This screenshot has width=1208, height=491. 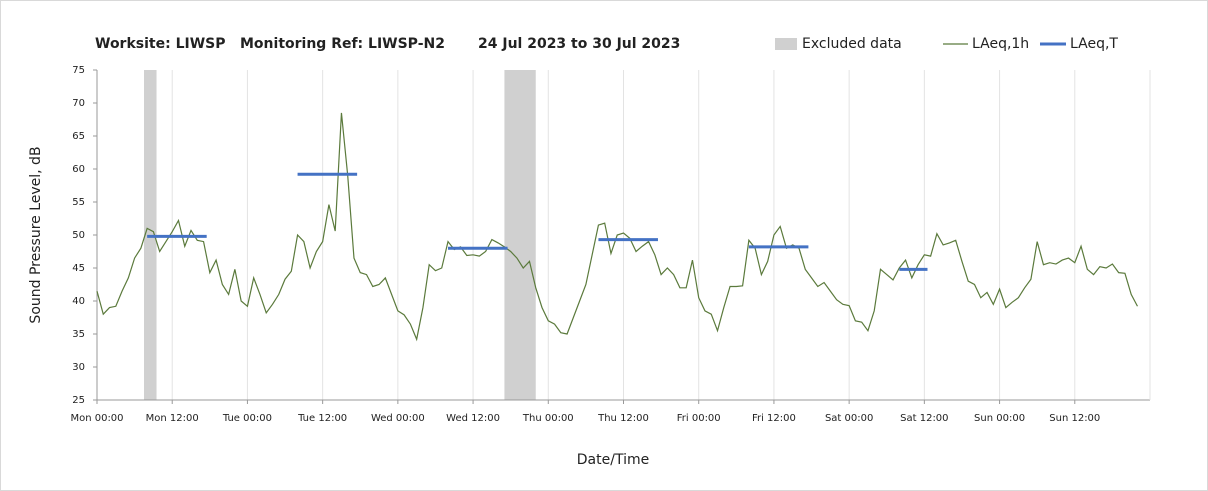 What do you see at coordinates (623, 418) in the screenshot?
I see `x-tick-label: Thu 12:00` at bounding box center [623, 418].